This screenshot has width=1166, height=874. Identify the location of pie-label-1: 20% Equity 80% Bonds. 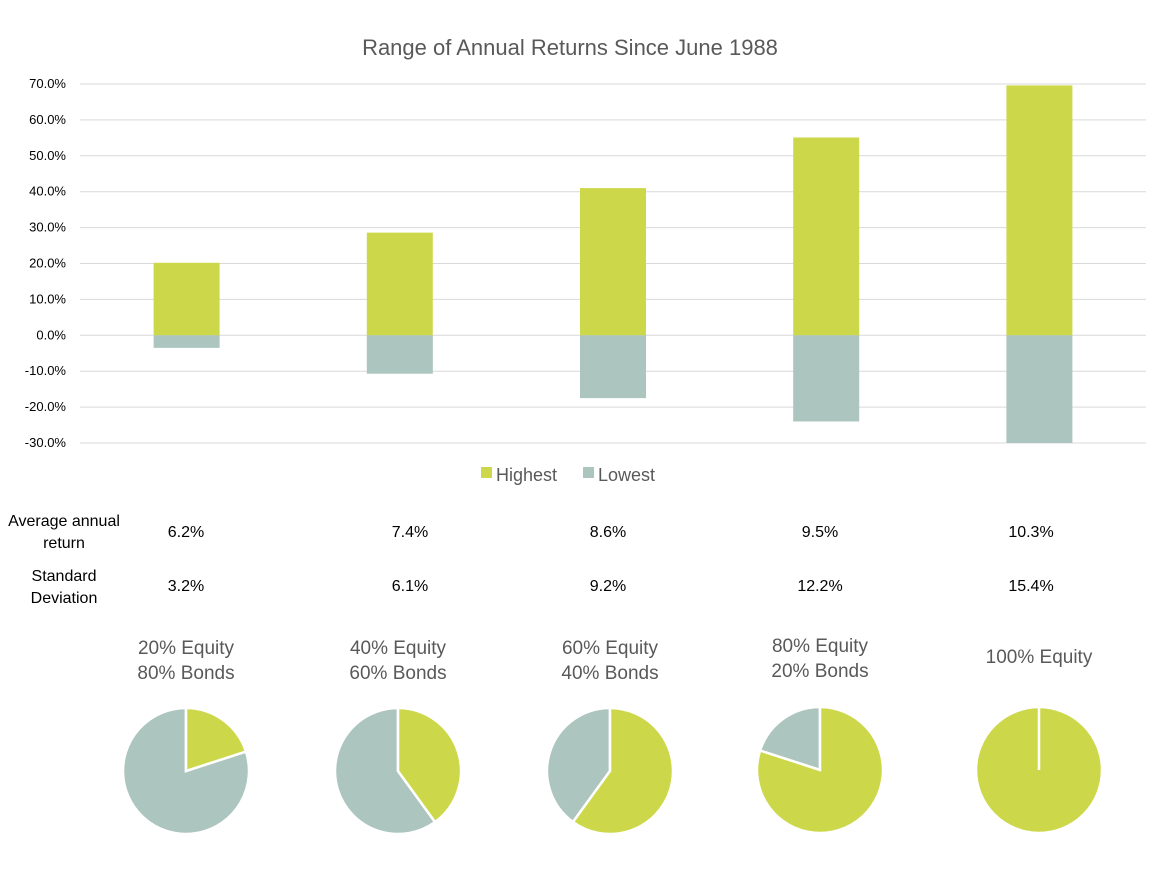
(186, 661).